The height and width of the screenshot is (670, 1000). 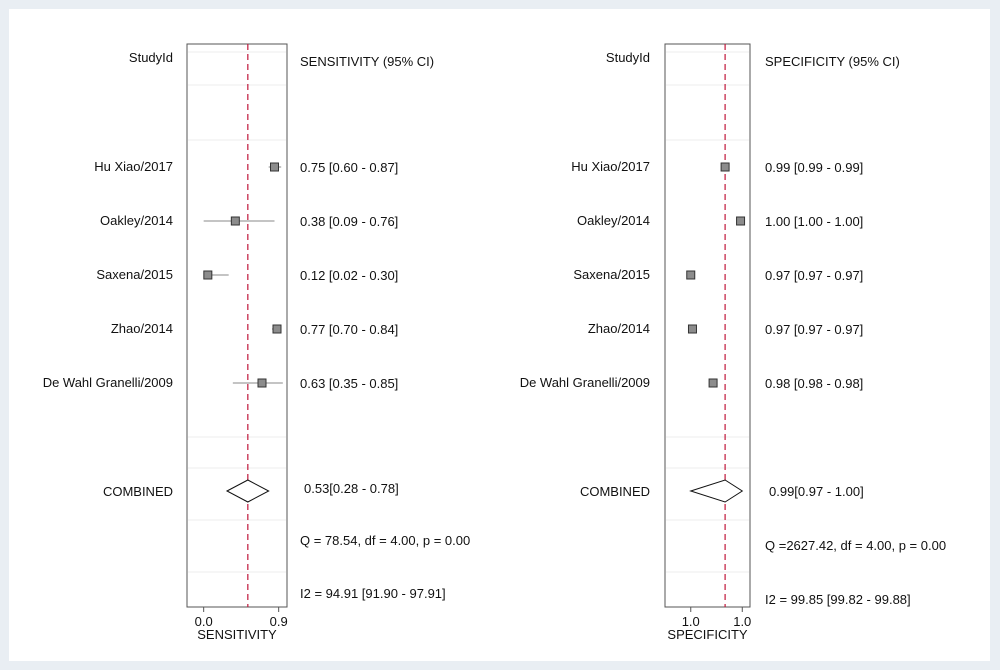 I want to click on combined-row: COMBINED 0.99[0.97 - 1.00], so click(x=722, y=491).